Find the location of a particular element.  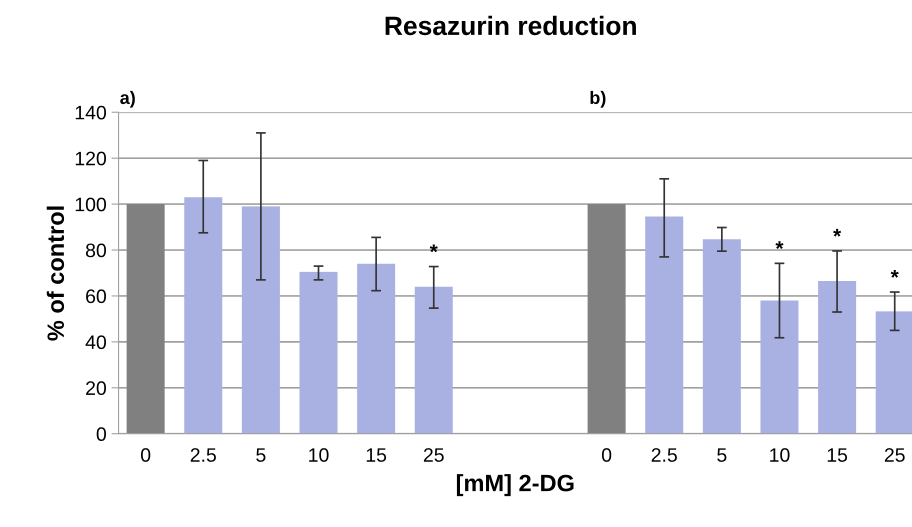

y-axis-title: % of control is located at coordinates (55, 273).